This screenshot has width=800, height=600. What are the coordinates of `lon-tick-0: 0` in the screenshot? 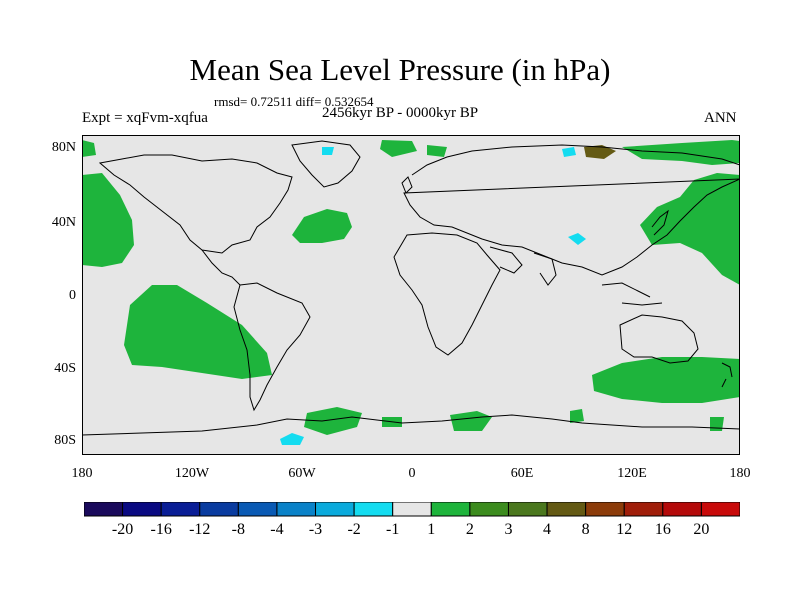 It's located at (412, 473).